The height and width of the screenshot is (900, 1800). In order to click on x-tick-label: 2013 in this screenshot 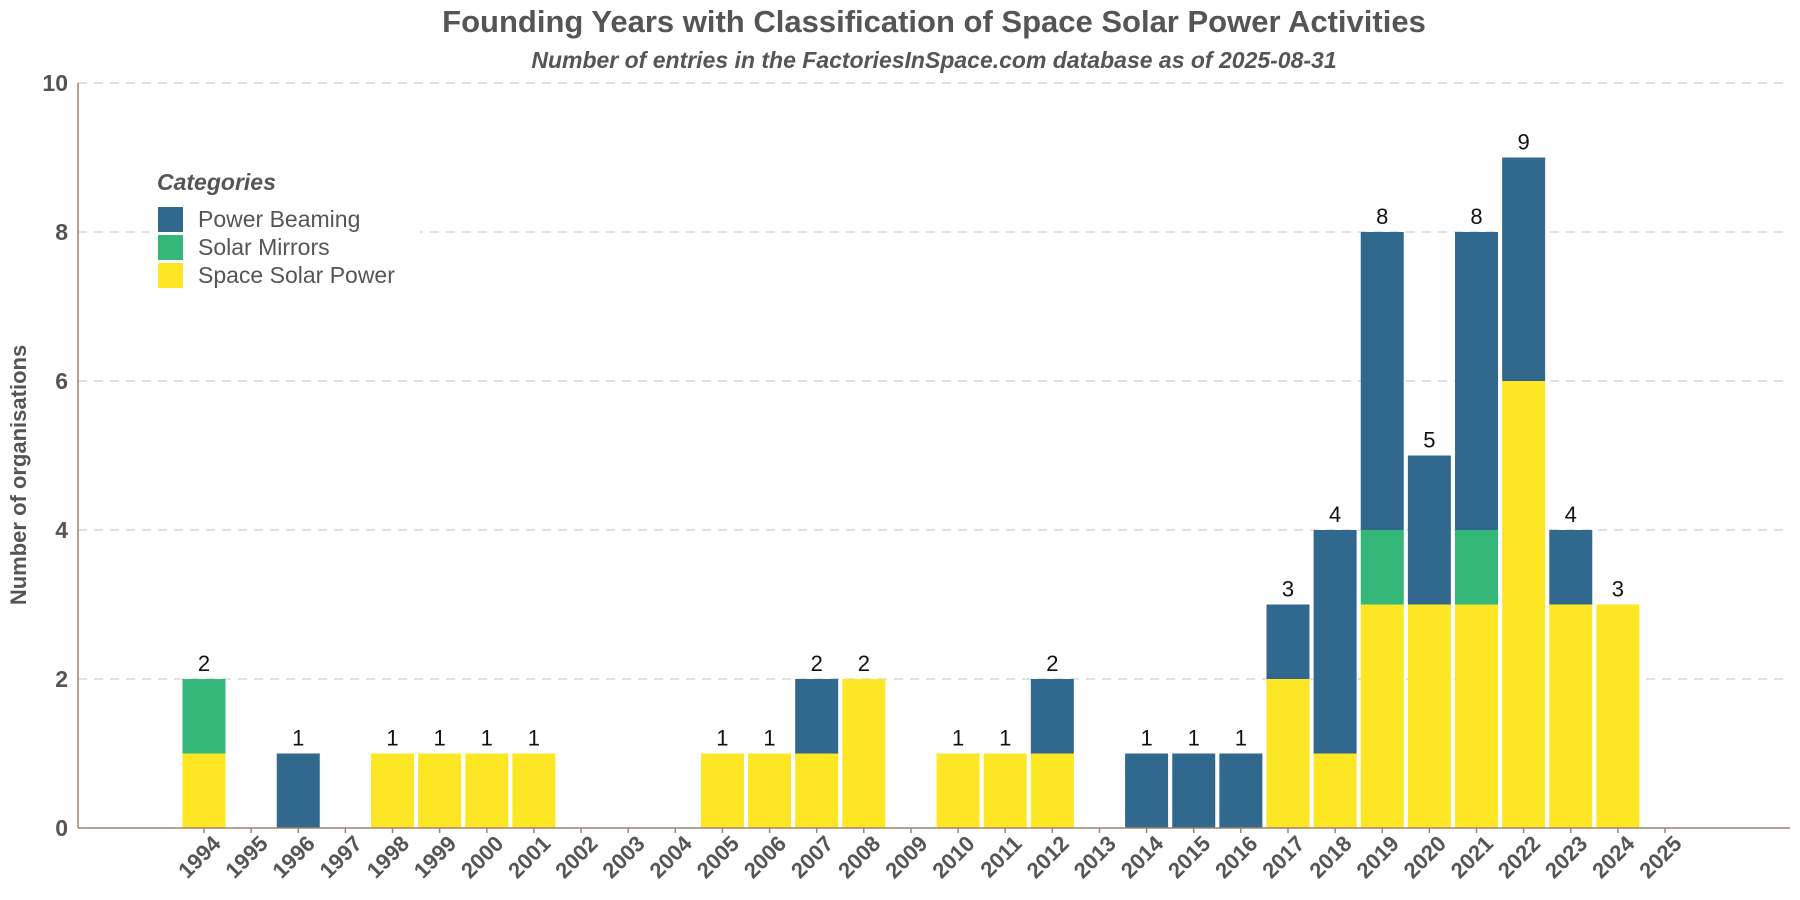, I will do `click(1095, 857)`.